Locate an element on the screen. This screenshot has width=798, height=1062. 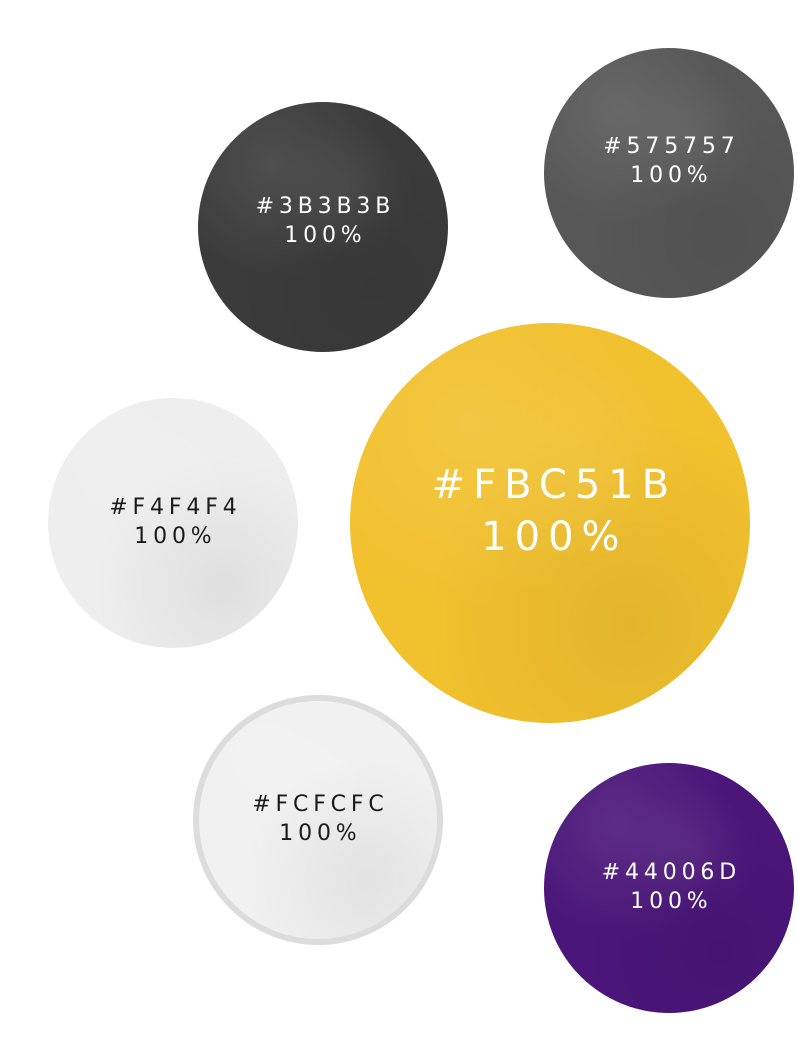
swatch-label: #44006D 100% is located at coordinates (669, 887).